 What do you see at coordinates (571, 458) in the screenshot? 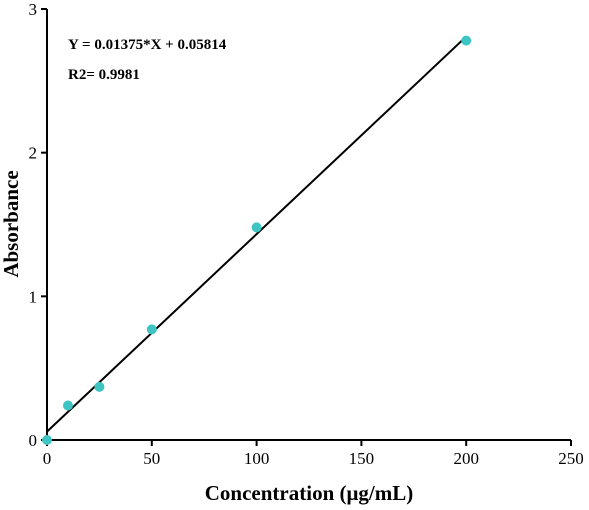
I see `x-tick-label: 250` at bounding box center [571, 458].